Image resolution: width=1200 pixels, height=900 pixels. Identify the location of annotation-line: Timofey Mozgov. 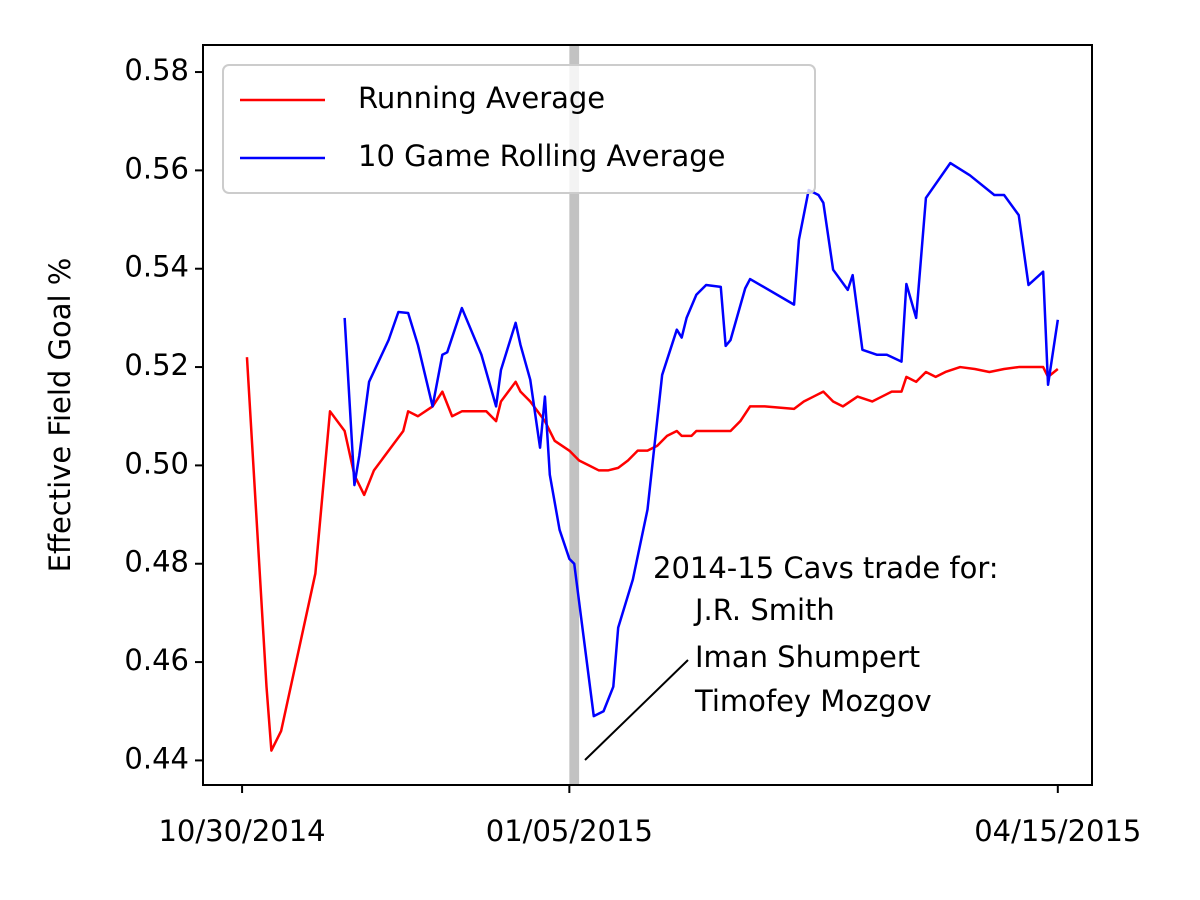
(813, 701).